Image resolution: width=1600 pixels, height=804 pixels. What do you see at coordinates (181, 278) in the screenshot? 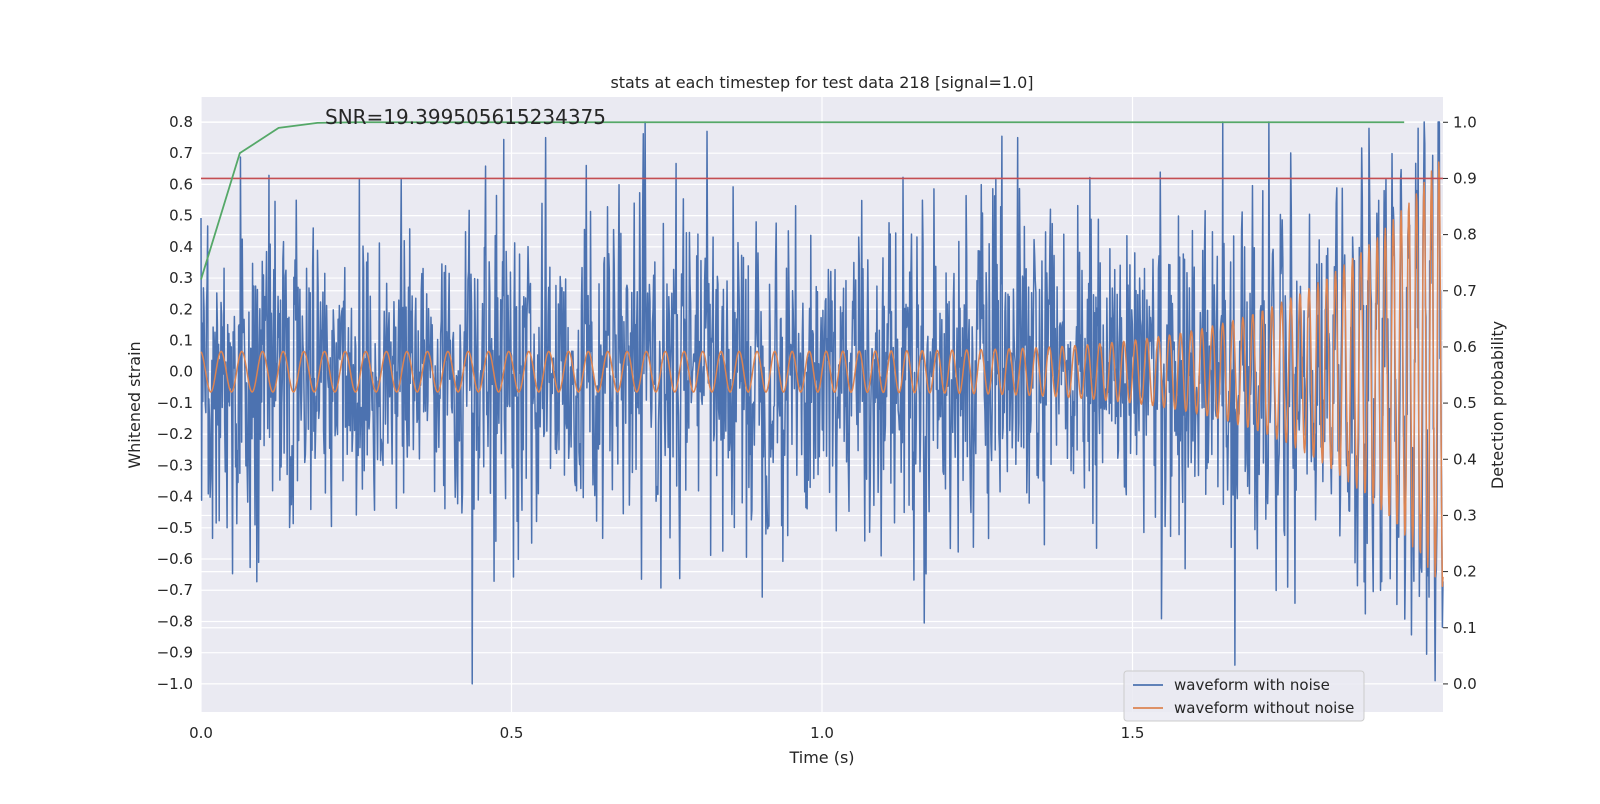
I see `y-tick-label: 0.3` at bounding box center [181, 278].